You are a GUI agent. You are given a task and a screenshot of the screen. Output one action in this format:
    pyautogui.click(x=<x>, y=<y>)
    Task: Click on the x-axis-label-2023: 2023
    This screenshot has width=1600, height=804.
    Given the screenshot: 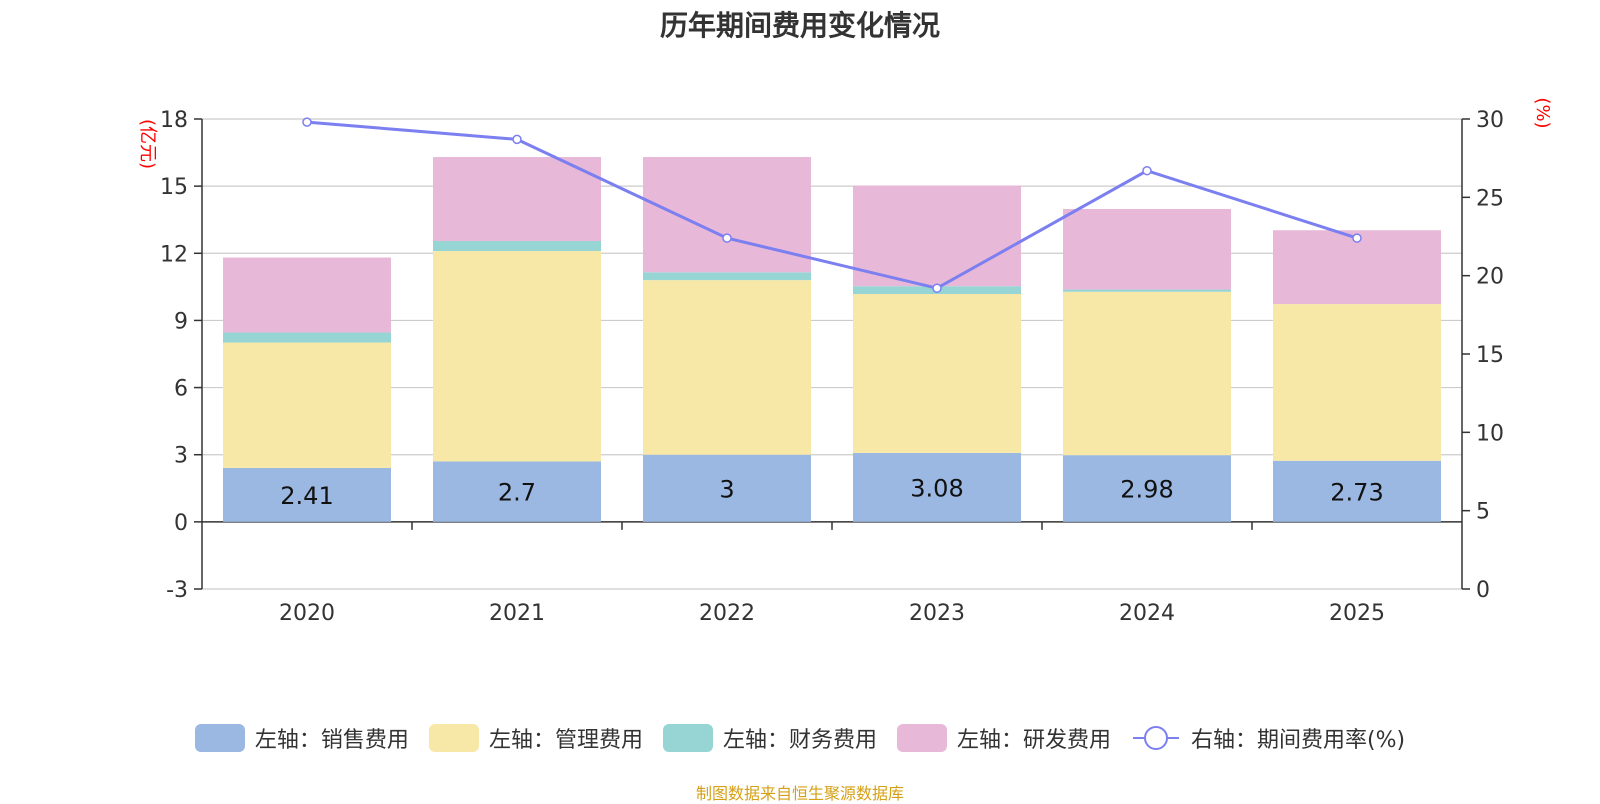 What is the action you would take?
    pyautogui.click(x=937, y=613)
    